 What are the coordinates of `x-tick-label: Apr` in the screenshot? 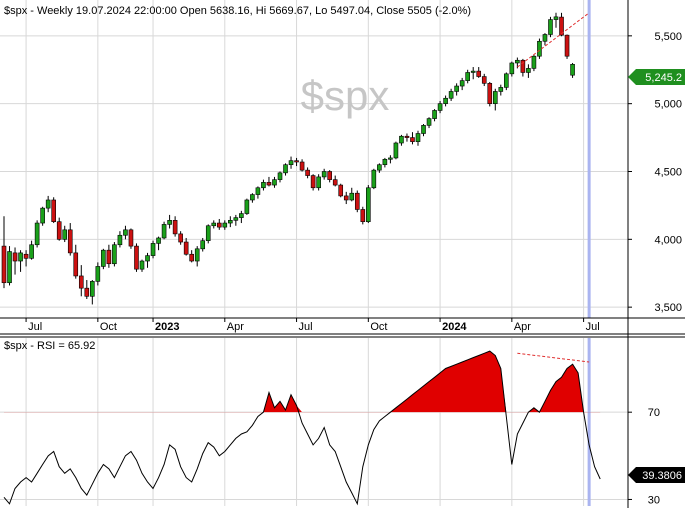 It's located at (235, 327).